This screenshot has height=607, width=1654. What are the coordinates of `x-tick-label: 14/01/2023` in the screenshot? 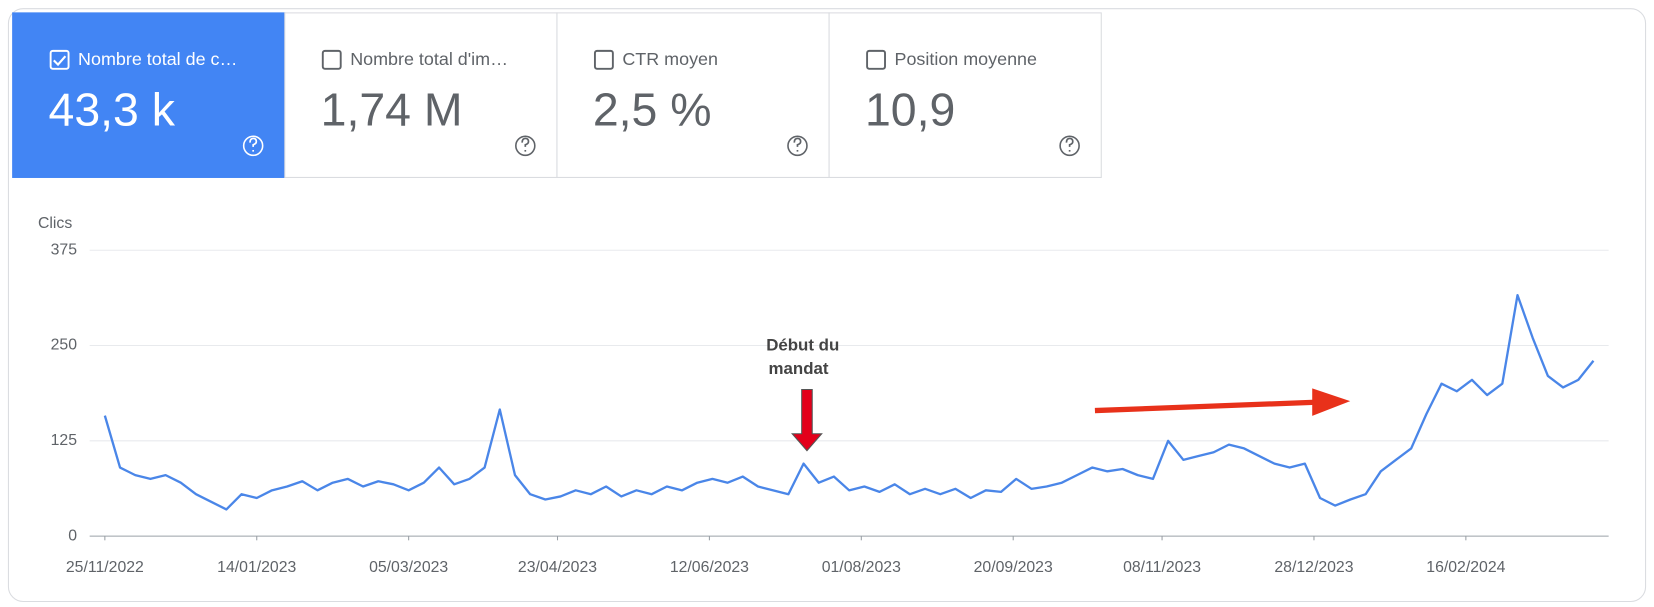 It's located at (256, 567).